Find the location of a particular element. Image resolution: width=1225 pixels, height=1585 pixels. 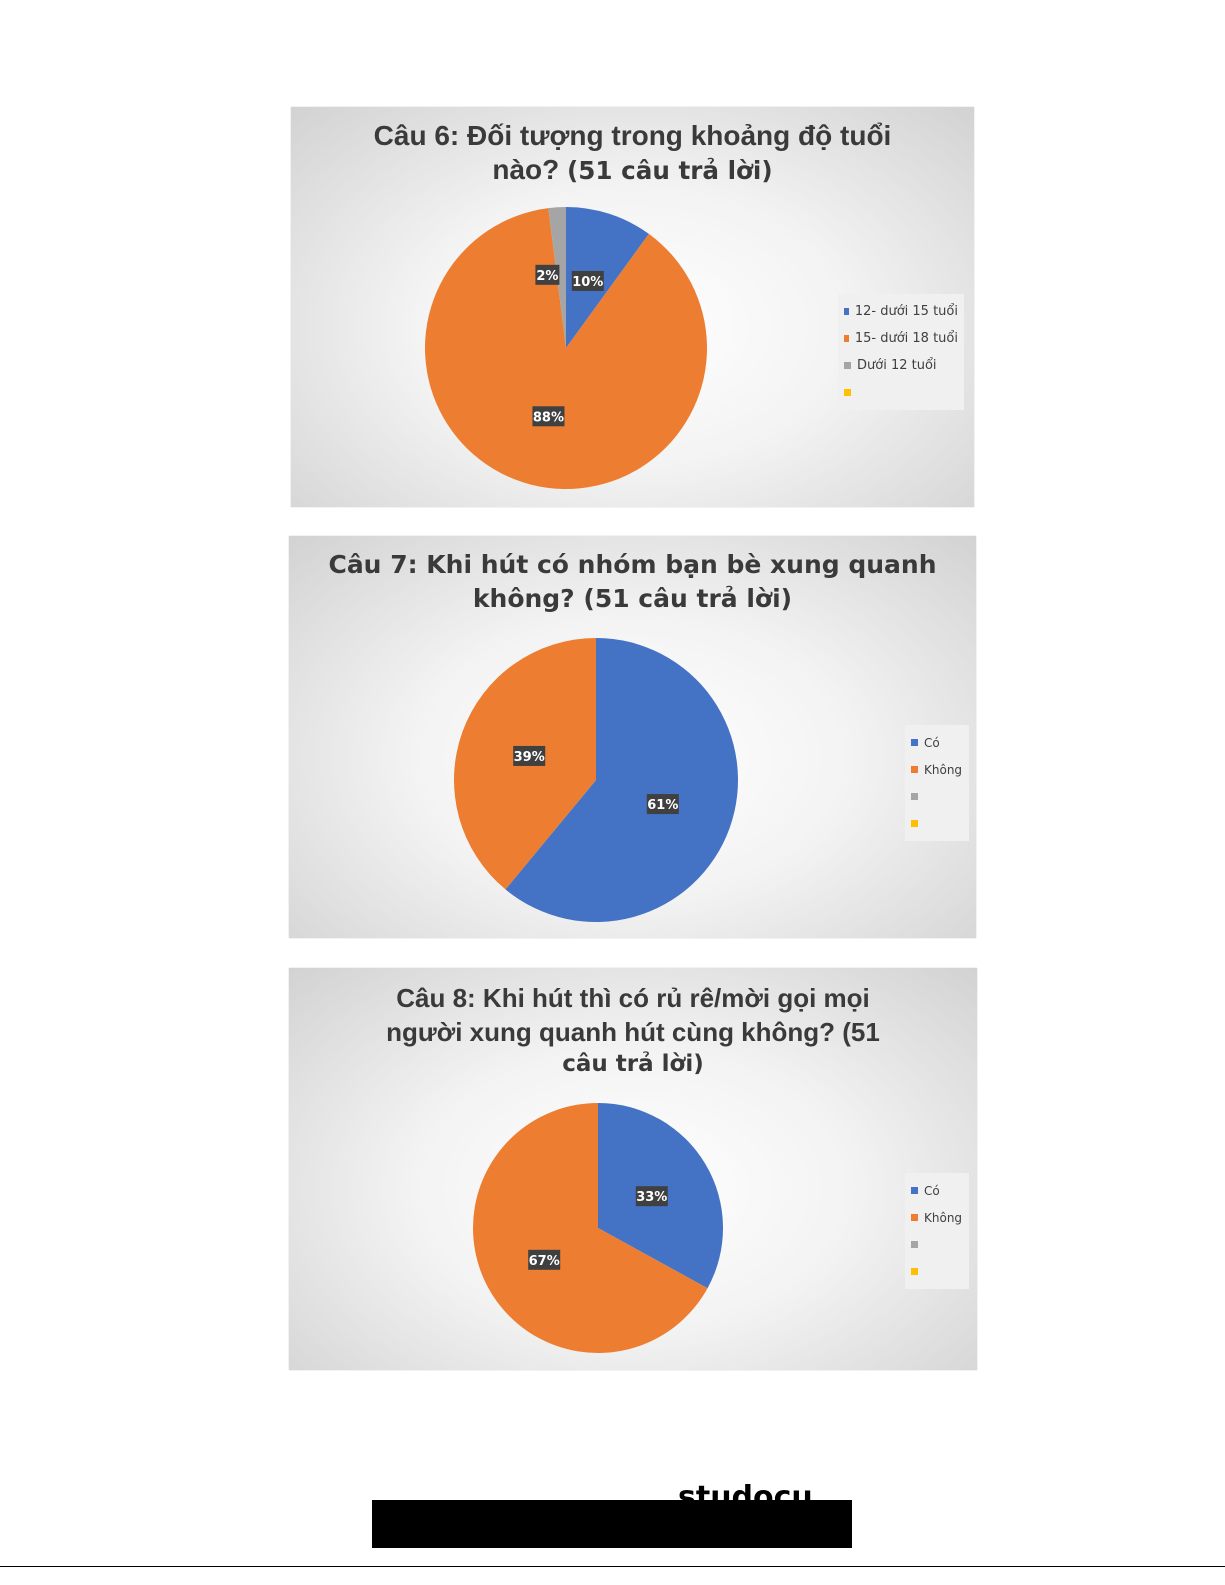

legend-label: 12- dưới 15 tuổi is located at coordinates (906, 311).